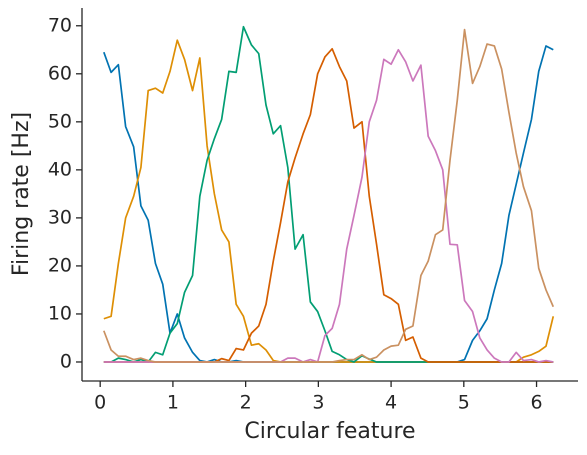 The height and width of the screenshot is (455, 587). What do you see at coordinates (60, 25) in the screenshot?
I see `y-tick-label: 70` at bounding box center [60, 25].